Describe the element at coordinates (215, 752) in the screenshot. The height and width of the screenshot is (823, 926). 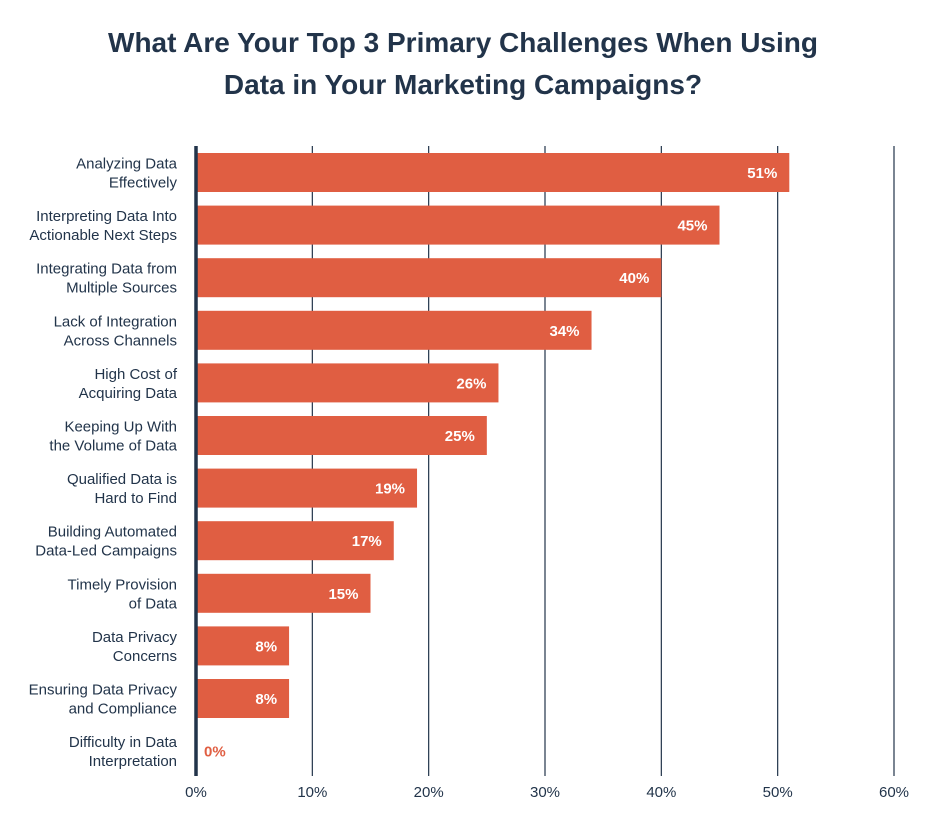
I see `bar-value-label: 0%` at that location.